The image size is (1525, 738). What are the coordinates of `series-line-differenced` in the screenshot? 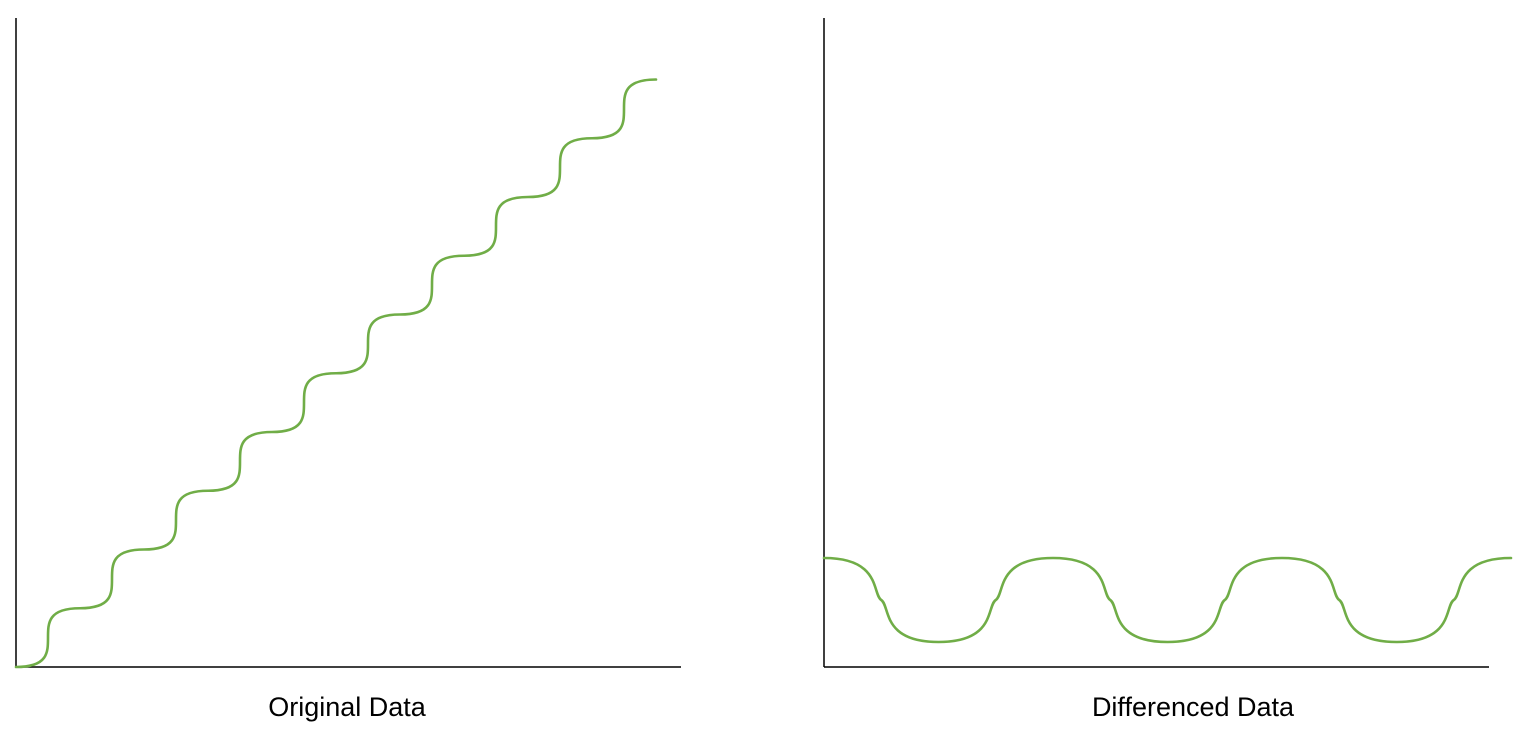 It's located at (1167, 600).